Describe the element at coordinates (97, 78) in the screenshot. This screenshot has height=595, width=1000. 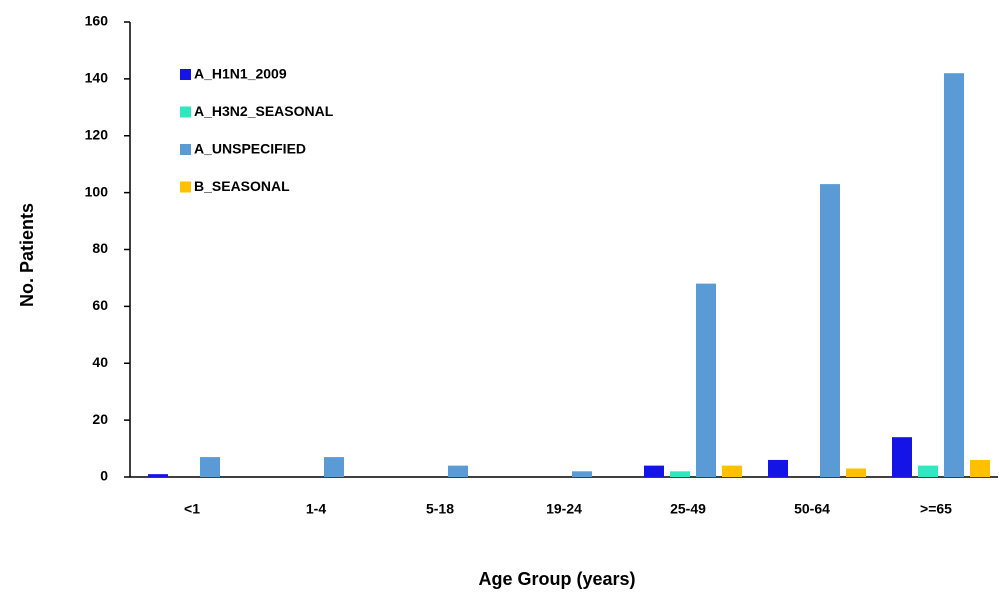
I see `y-tick-label: 140` at that location.